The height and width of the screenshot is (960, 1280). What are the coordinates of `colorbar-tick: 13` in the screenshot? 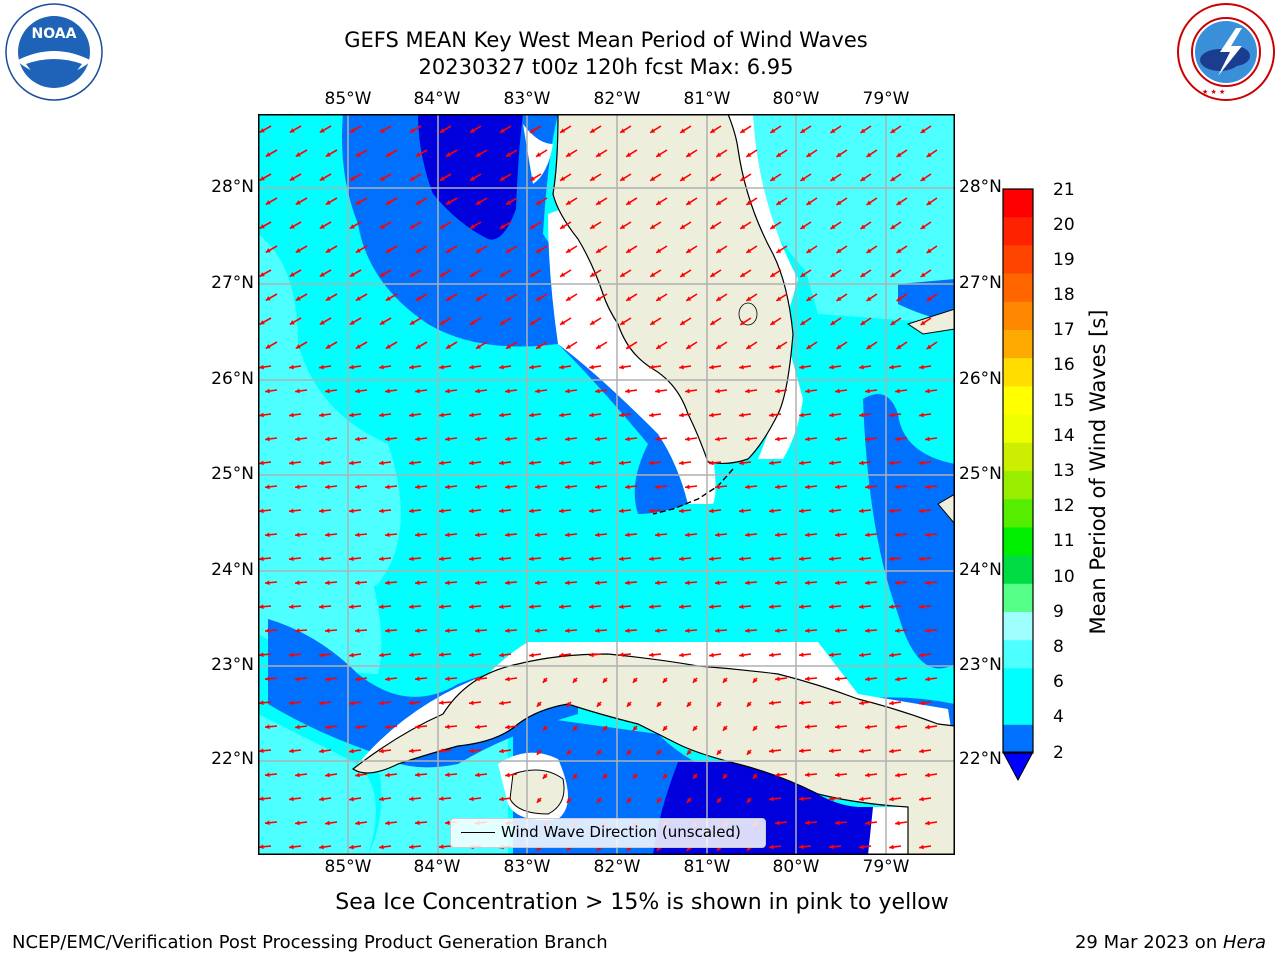 It's located at (1064, 471).